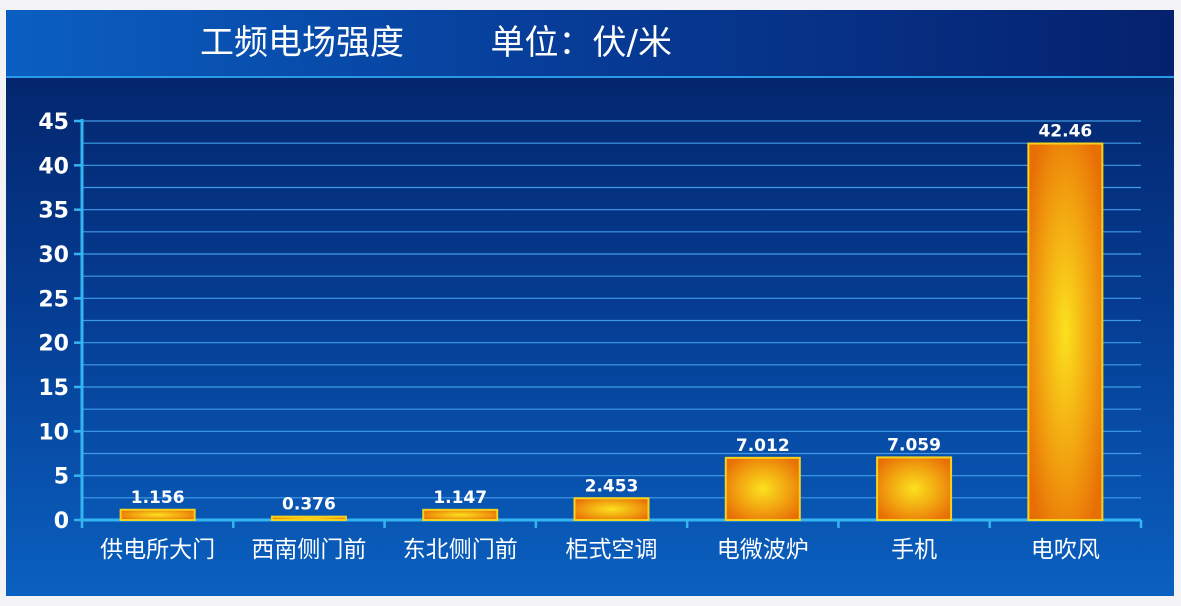 This screenshot has width=1181, height=606. What do you see at coordinates (612, 550) in the screenshot?
I see `x-tick-label: 柜式空调` at bounding box center [612, 550].